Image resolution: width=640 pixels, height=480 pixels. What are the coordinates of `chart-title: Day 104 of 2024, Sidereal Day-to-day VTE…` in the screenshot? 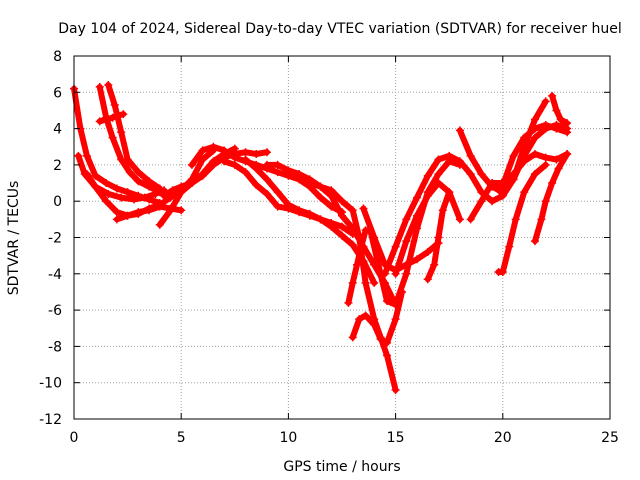 It's located at (339, 29).